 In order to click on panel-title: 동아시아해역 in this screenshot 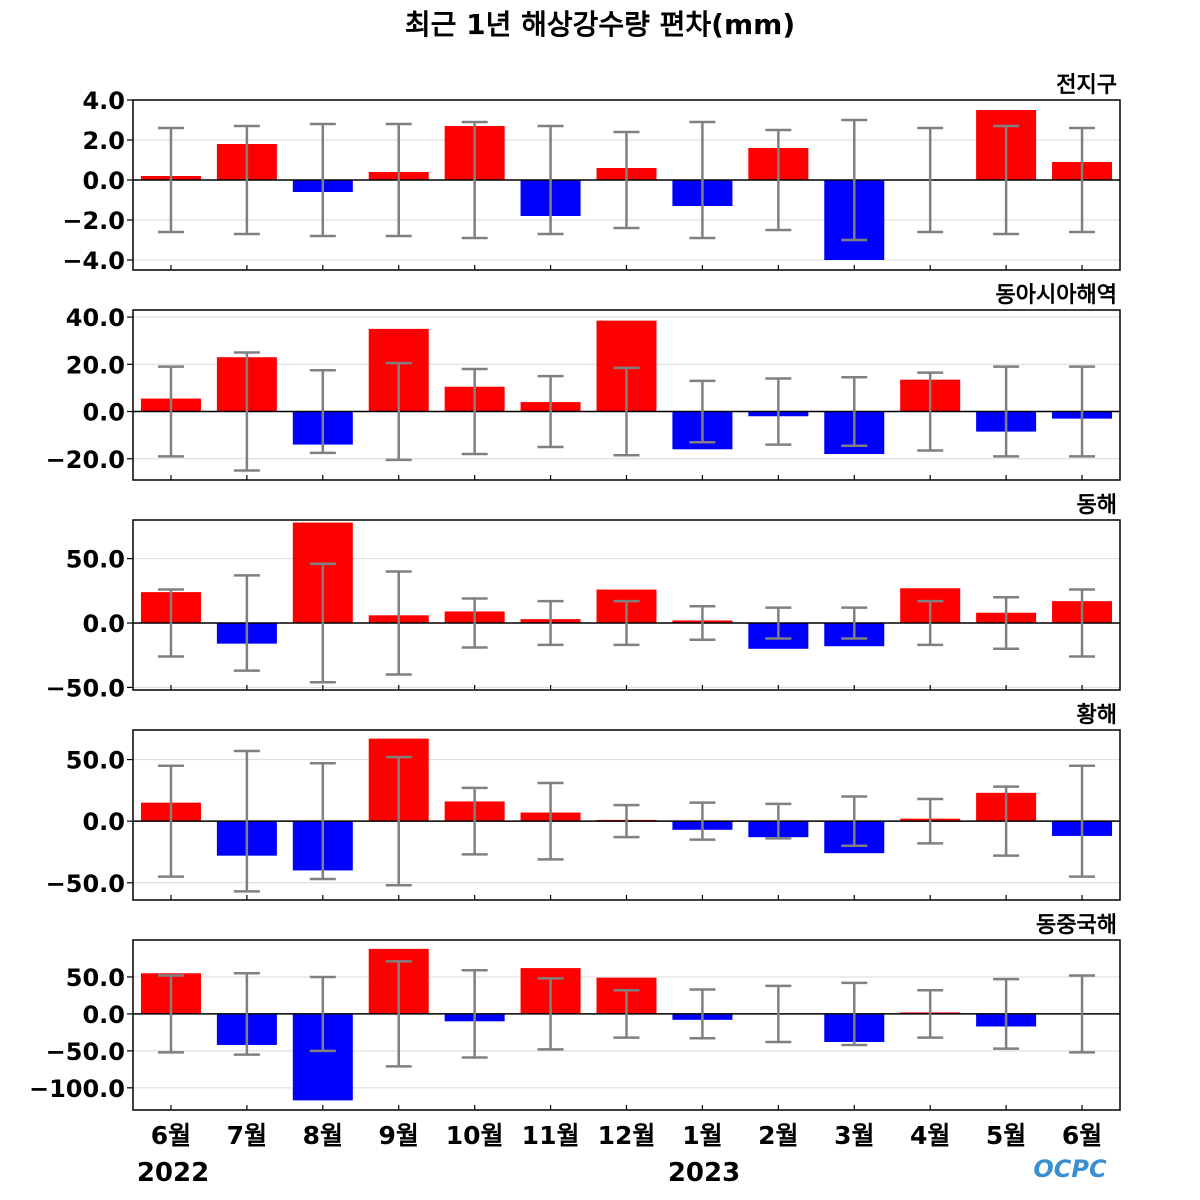, I will do `click(1056, 295)`.